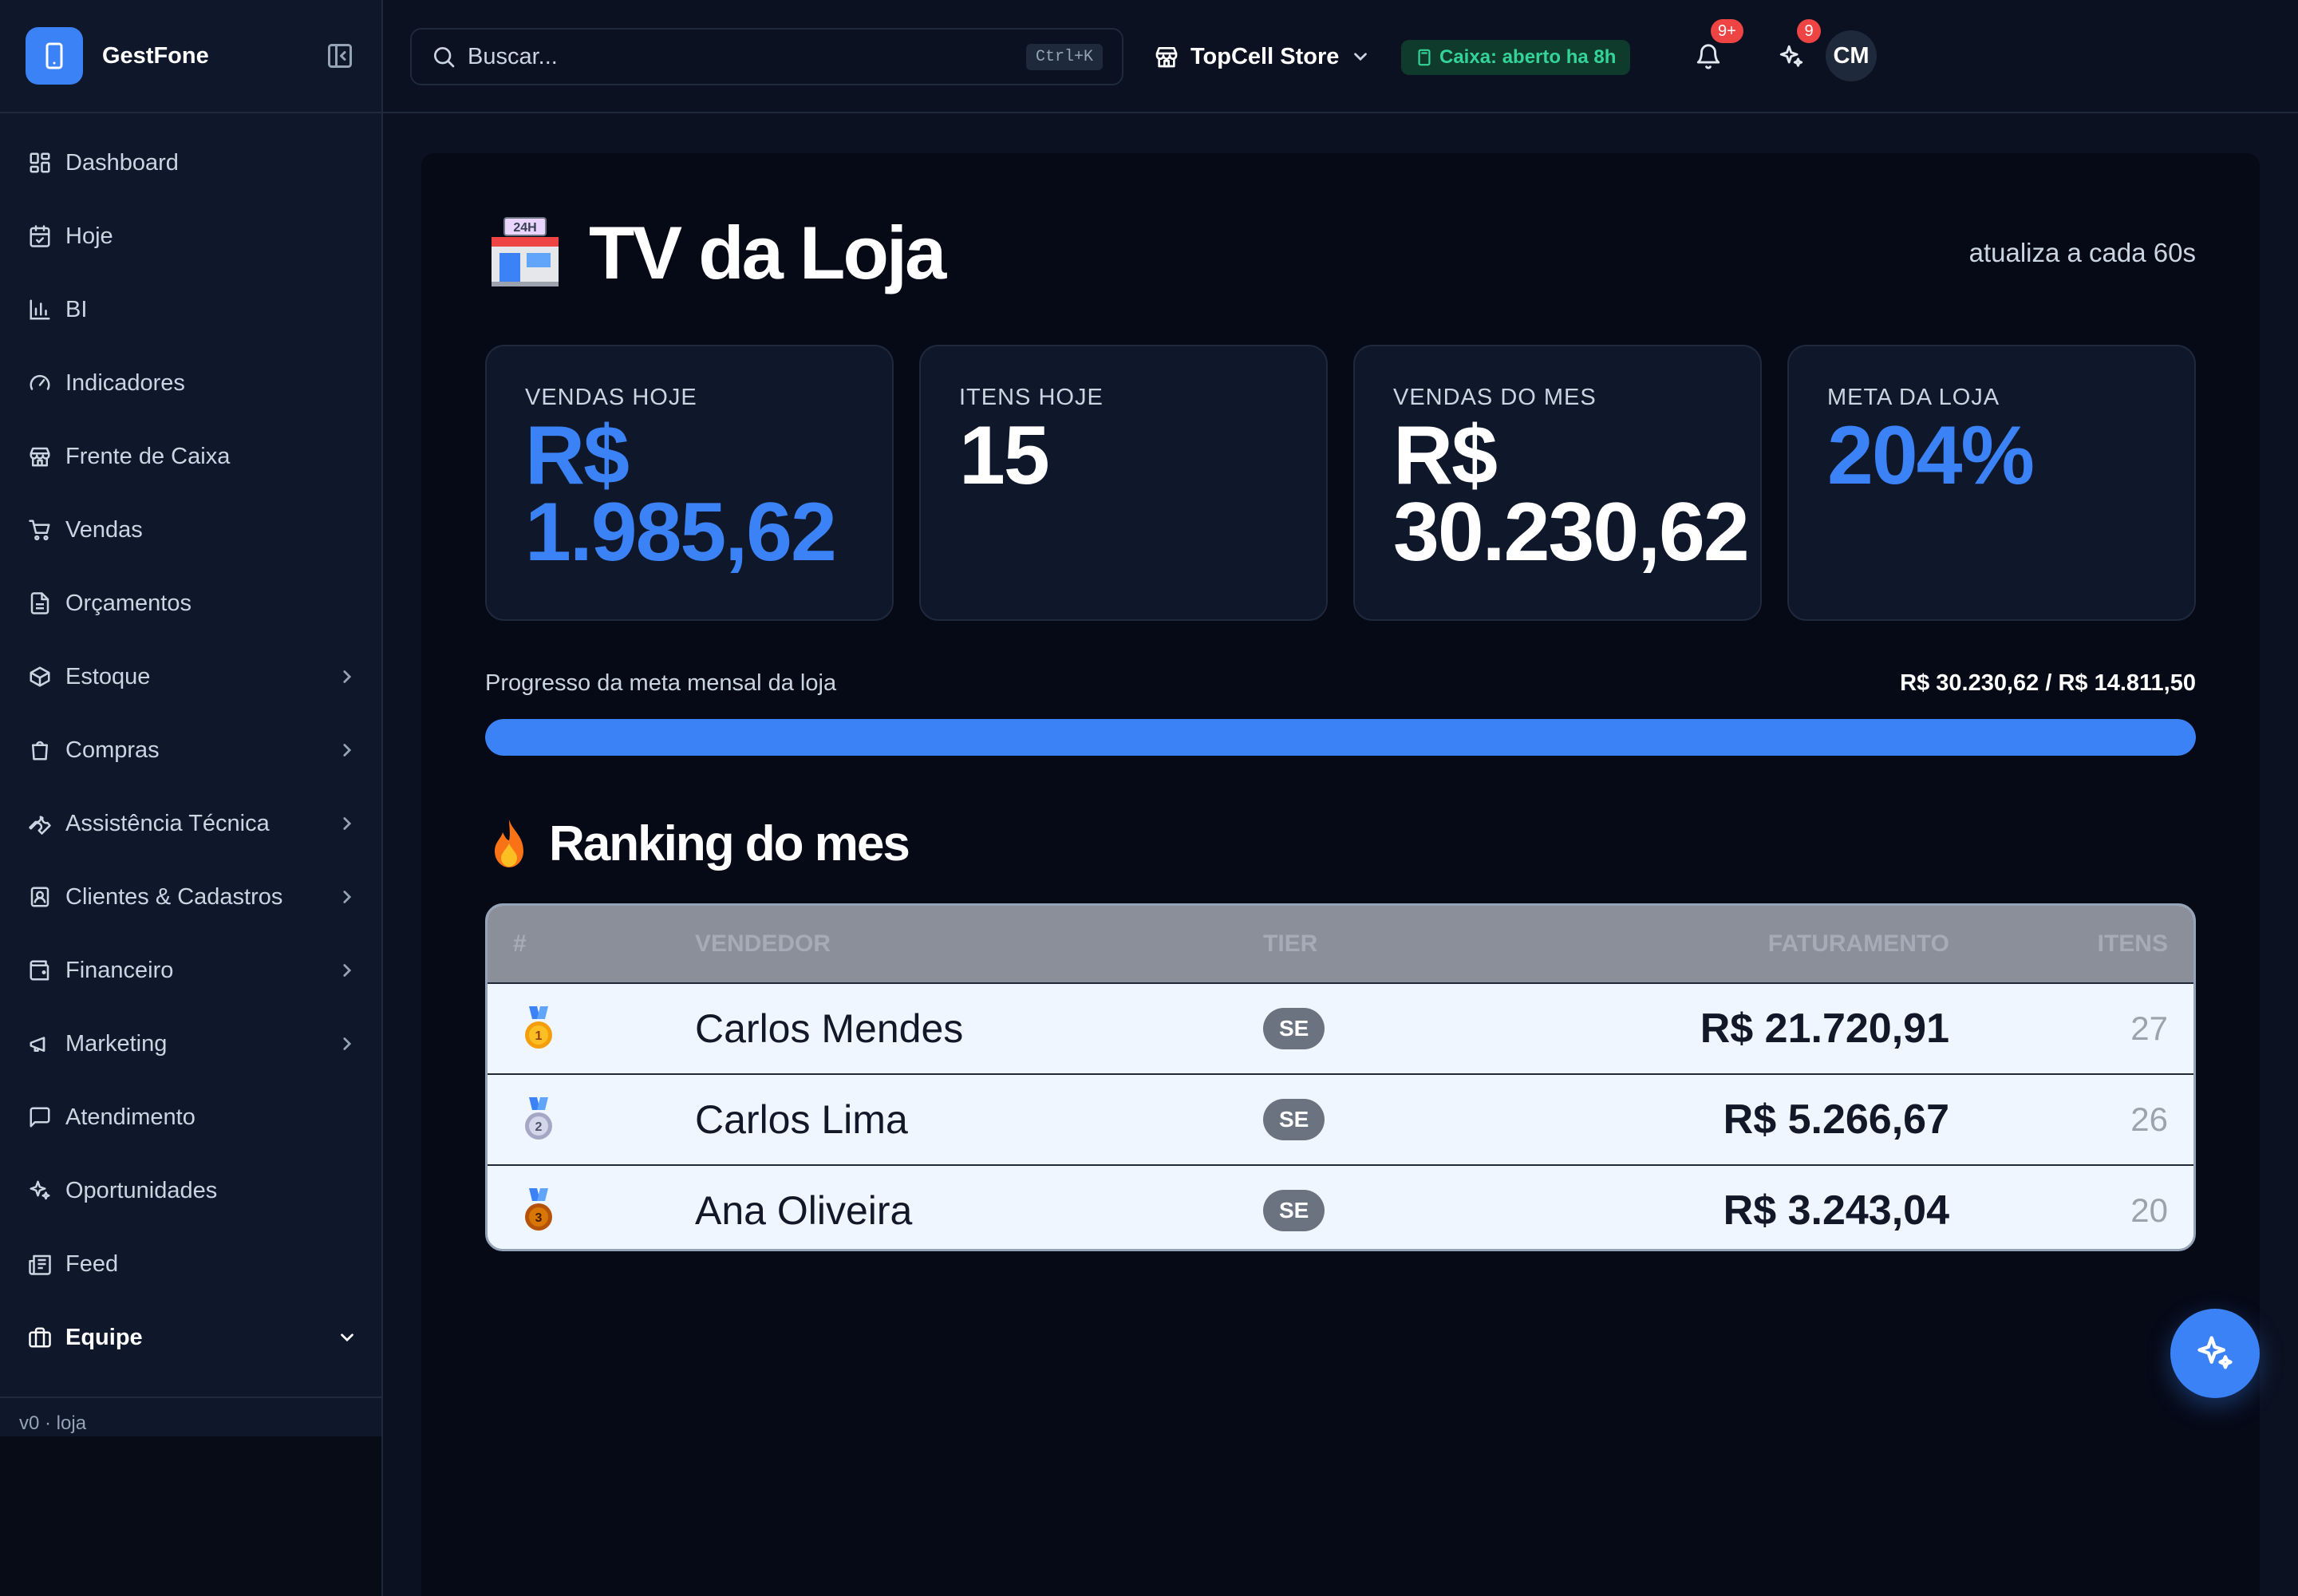 This screenshot has width=2298, height=1596. What do you see at coordinates (112, 750) in the screenshot?
I see `sidebar-item-label: Compras` at bounding box center [112, 750].